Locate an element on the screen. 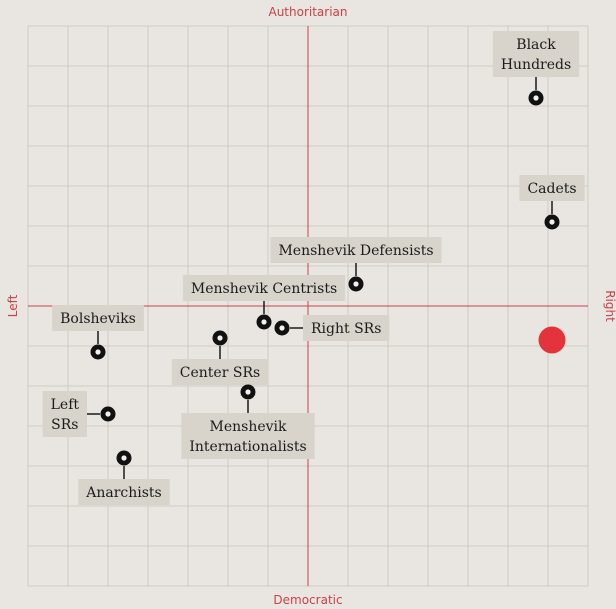 The height and width of the screenshot is (609, 616). party-point: Bolsheviks is located at coordinates (98, 332).